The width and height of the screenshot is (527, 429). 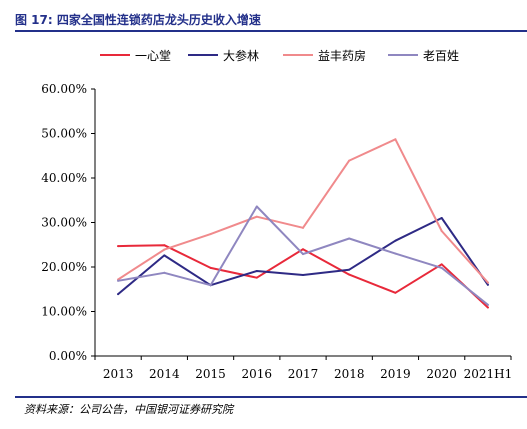 What do you see at coordinates (138, 20) in the screenshot?
I see `figure-title: 图 17: 四家全国性连锁药店龙头历史收入增速` at bounding box center [138, 20].